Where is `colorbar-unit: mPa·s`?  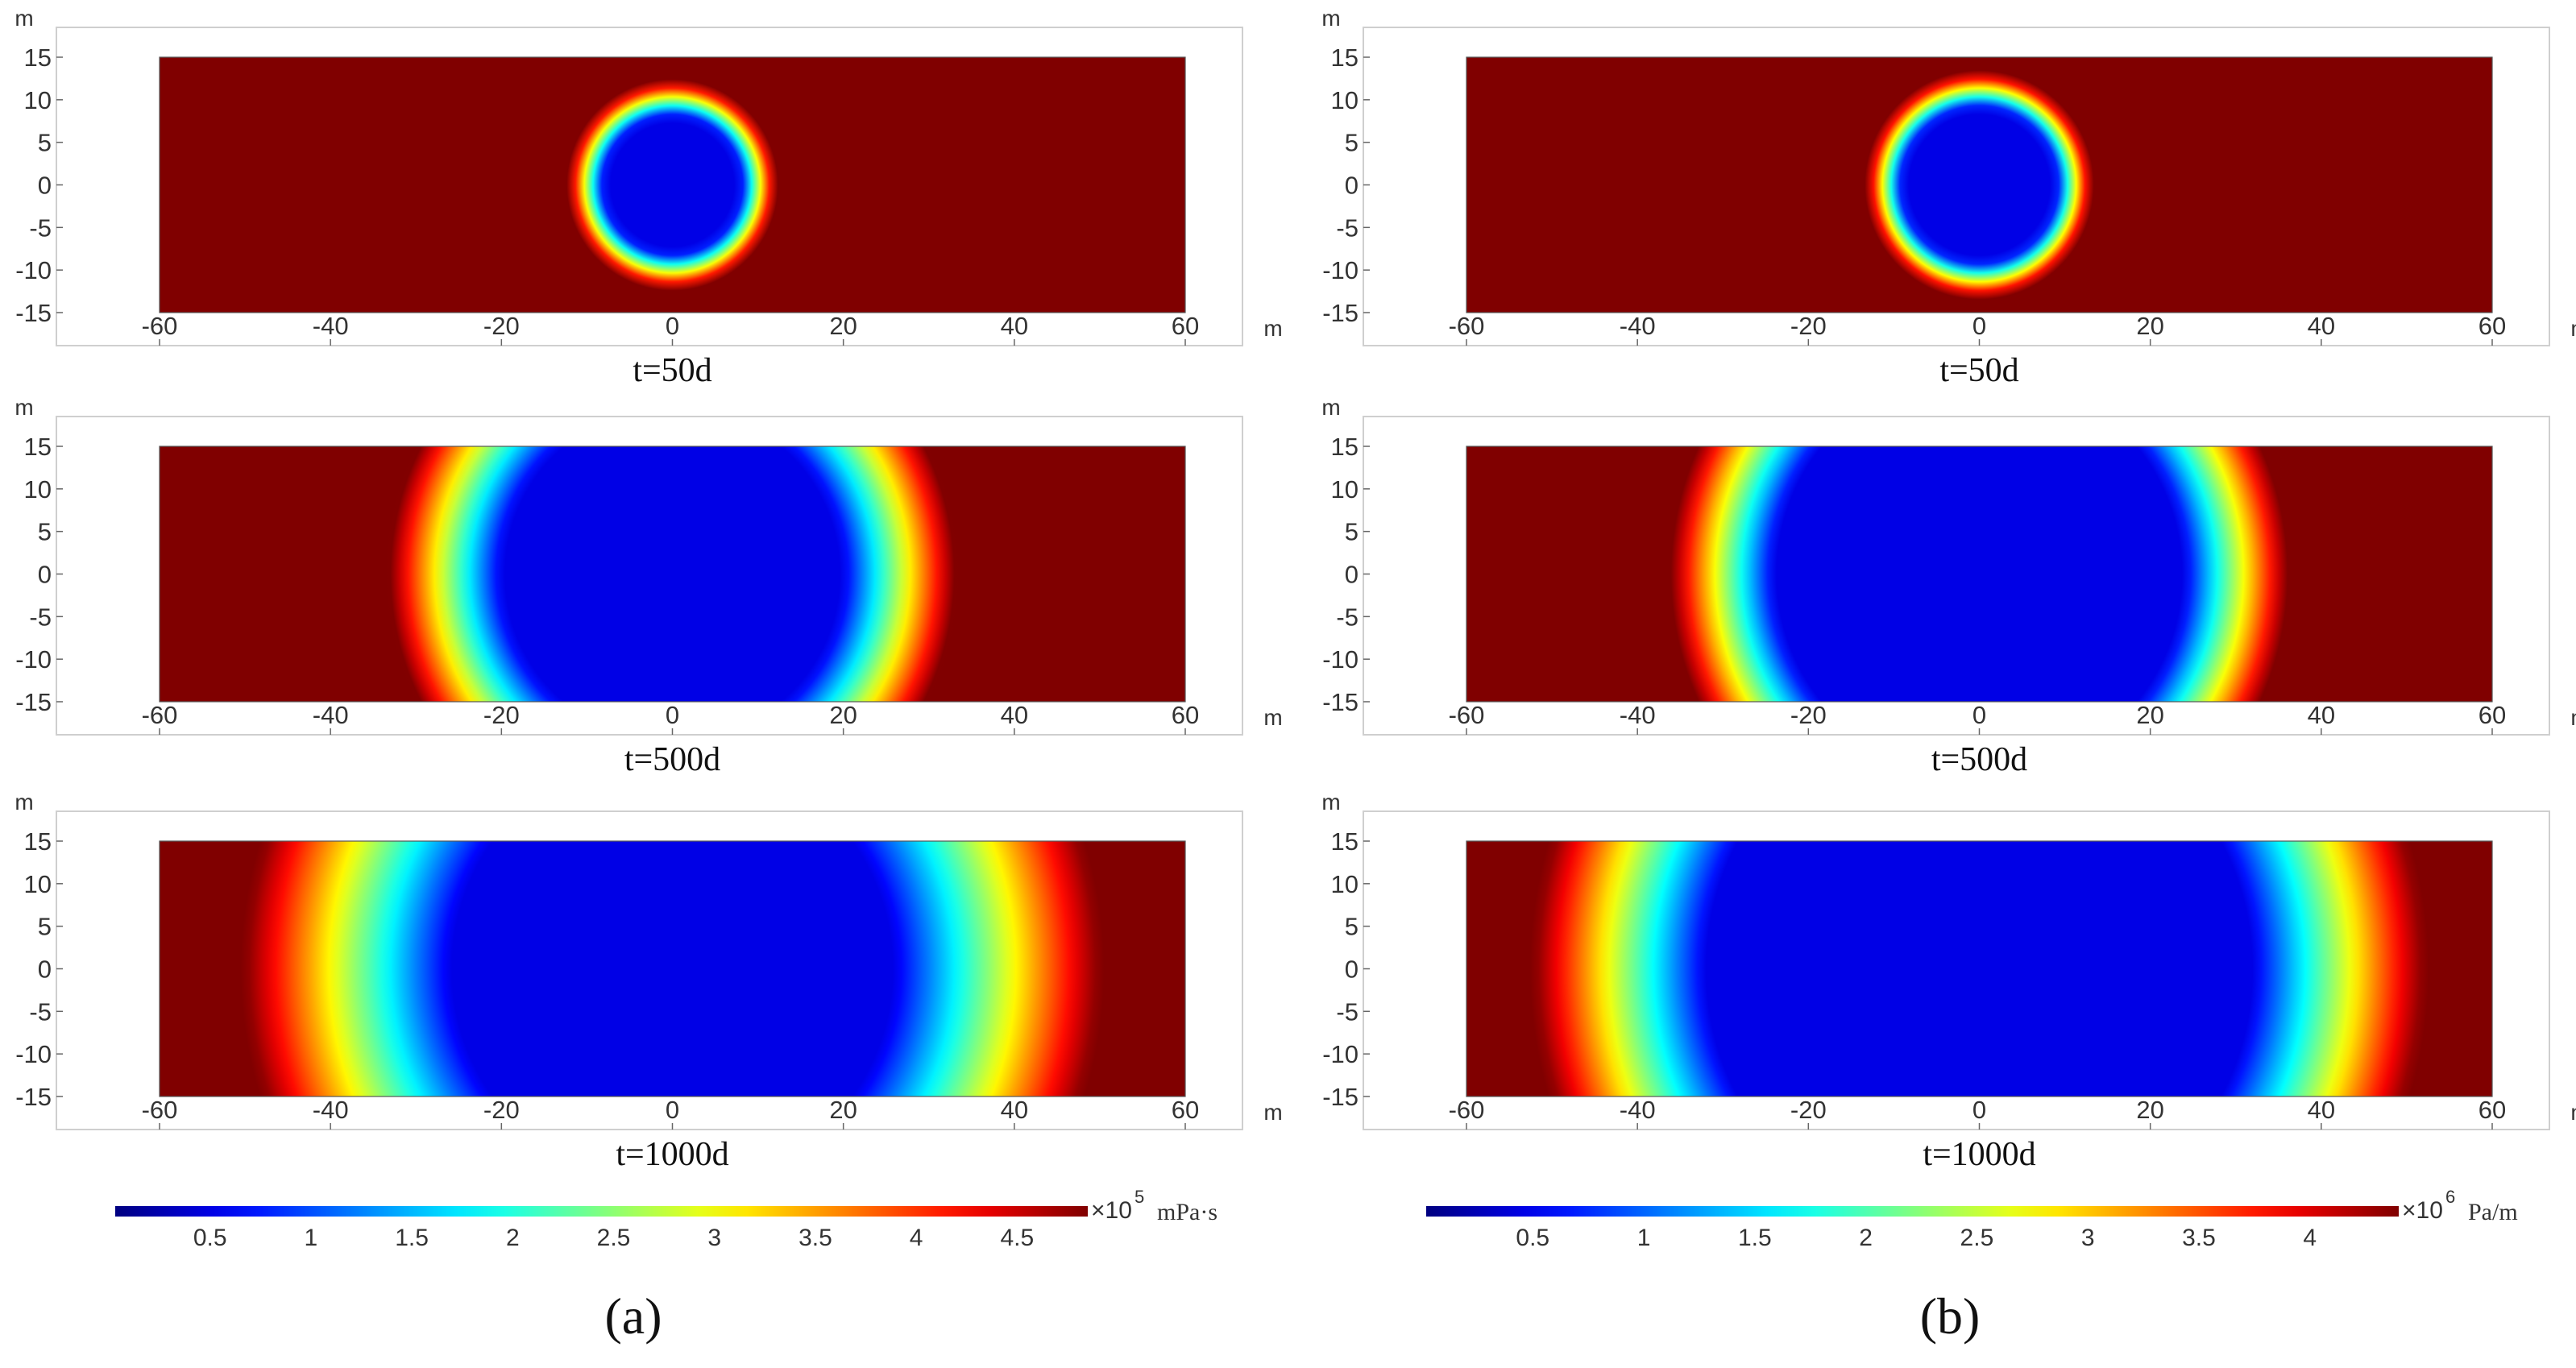 colorbar-unit: mPa·s is located at coordinates (1187, 1212).